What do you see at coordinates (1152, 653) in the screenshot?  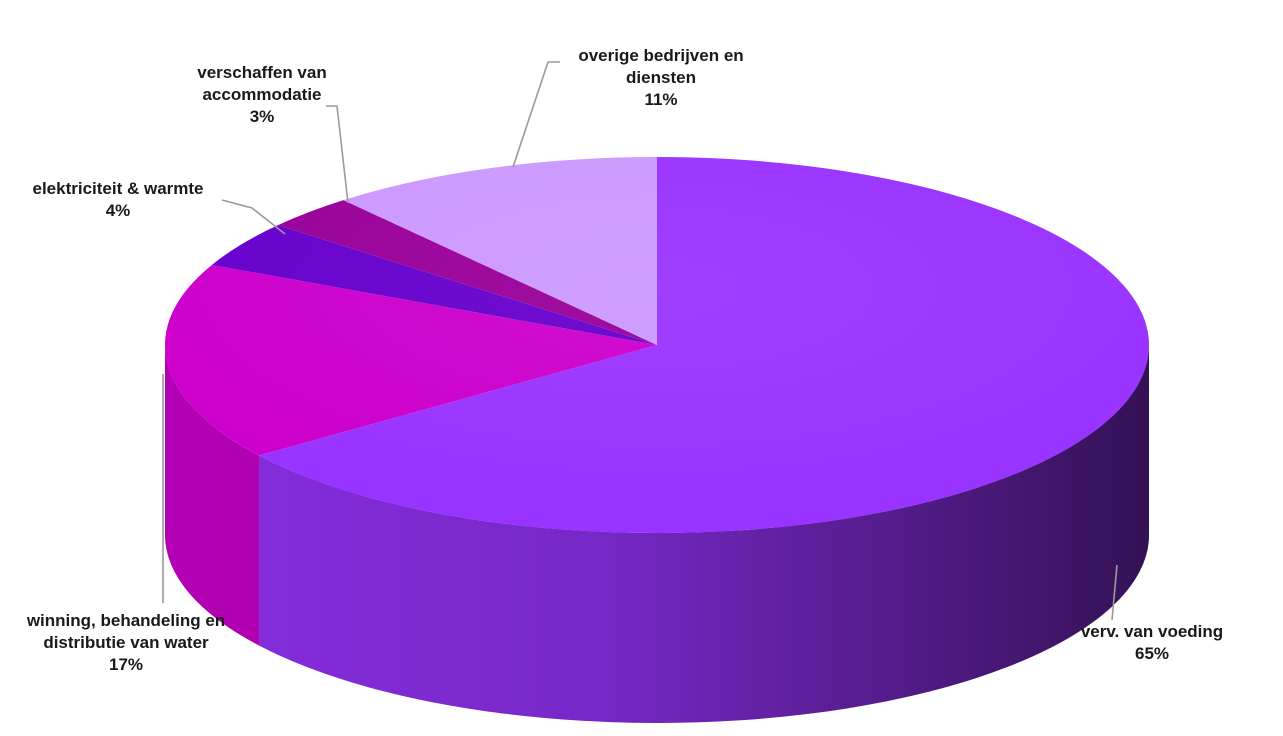 I see `data-label-percent-0: 65%` at bounding box center [1152, 653].